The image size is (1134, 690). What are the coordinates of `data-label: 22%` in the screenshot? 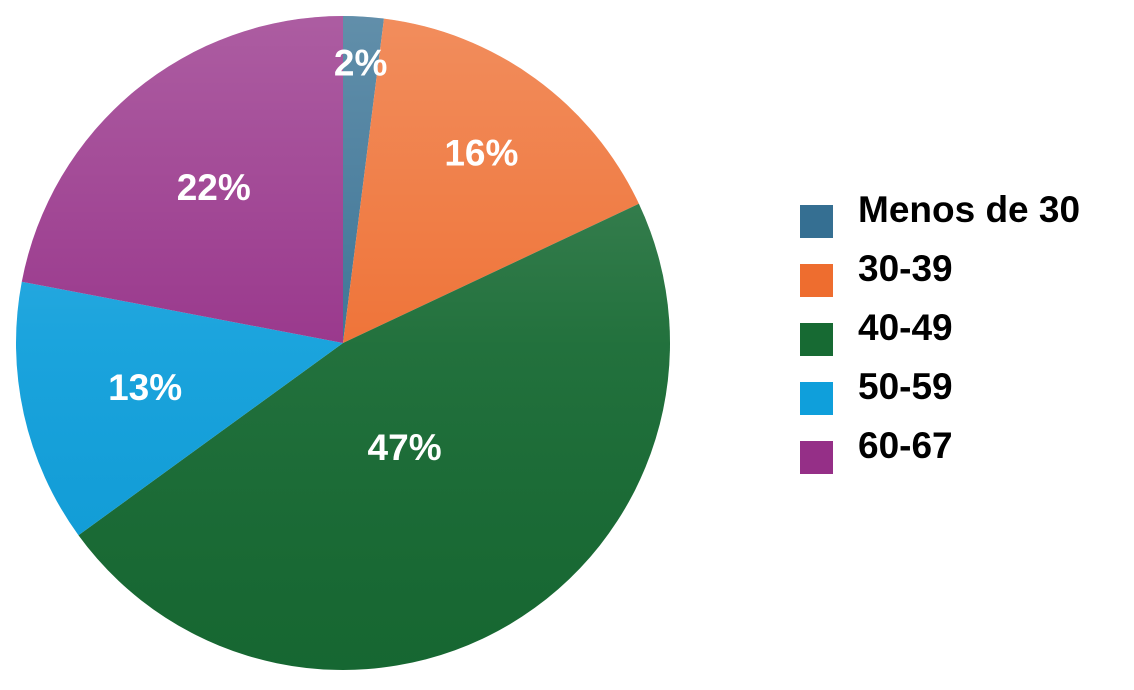 It's located at (214, 187).